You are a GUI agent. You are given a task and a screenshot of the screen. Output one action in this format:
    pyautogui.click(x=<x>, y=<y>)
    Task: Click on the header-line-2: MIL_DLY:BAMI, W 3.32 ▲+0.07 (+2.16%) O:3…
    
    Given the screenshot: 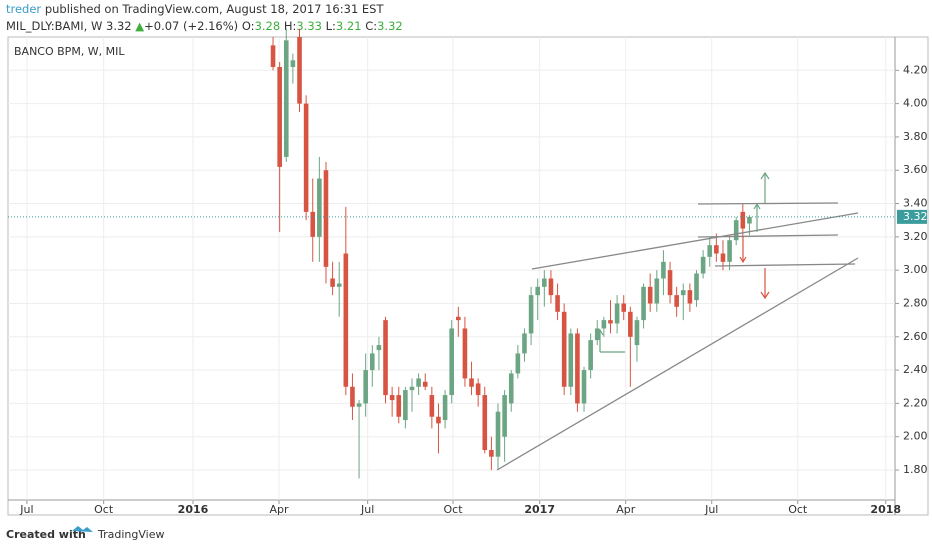 What is the action you would take?
    pyautogui.click(x=204, y=26)
    